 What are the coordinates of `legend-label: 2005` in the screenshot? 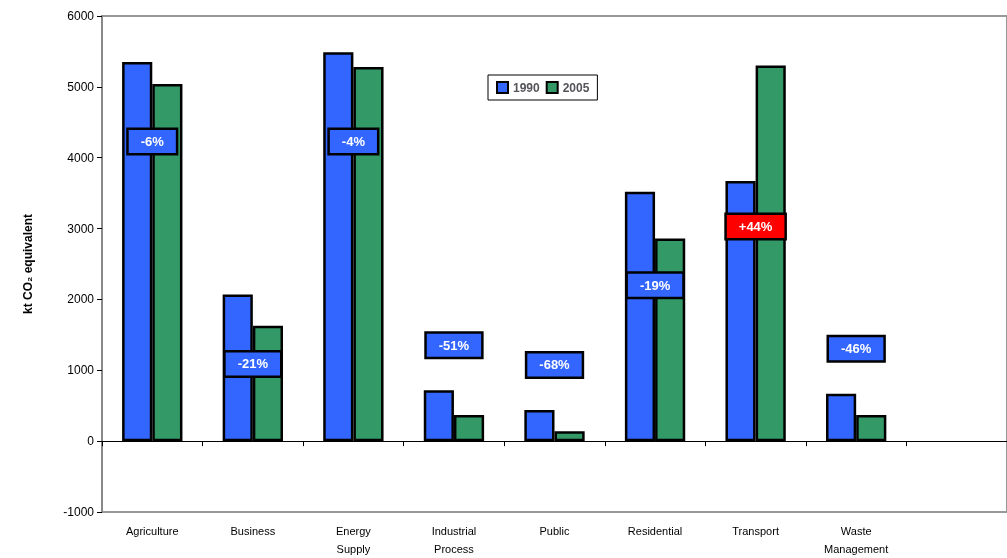 It's located at (576, 87).